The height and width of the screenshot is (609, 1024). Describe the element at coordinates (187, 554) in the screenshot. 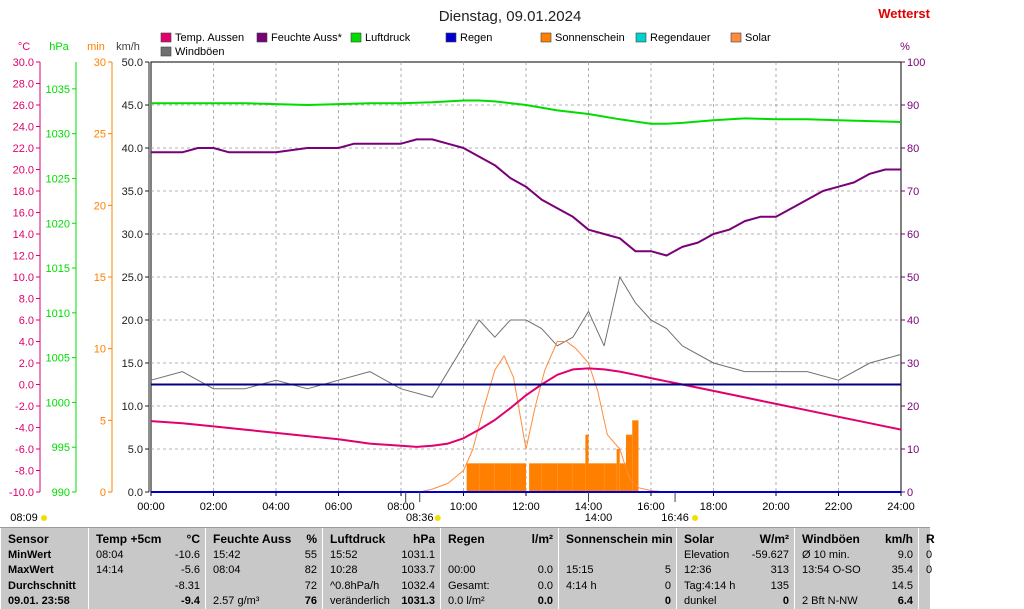

I see `stats-cell-value: -10.6` at that location.